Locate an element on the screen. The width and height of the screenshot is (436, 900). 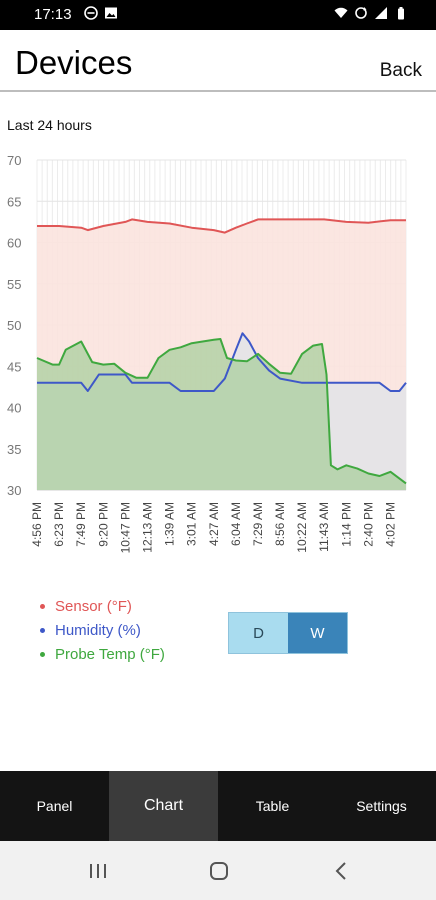
legend-label: Humidity (%) is located at coordinates (98, 630).